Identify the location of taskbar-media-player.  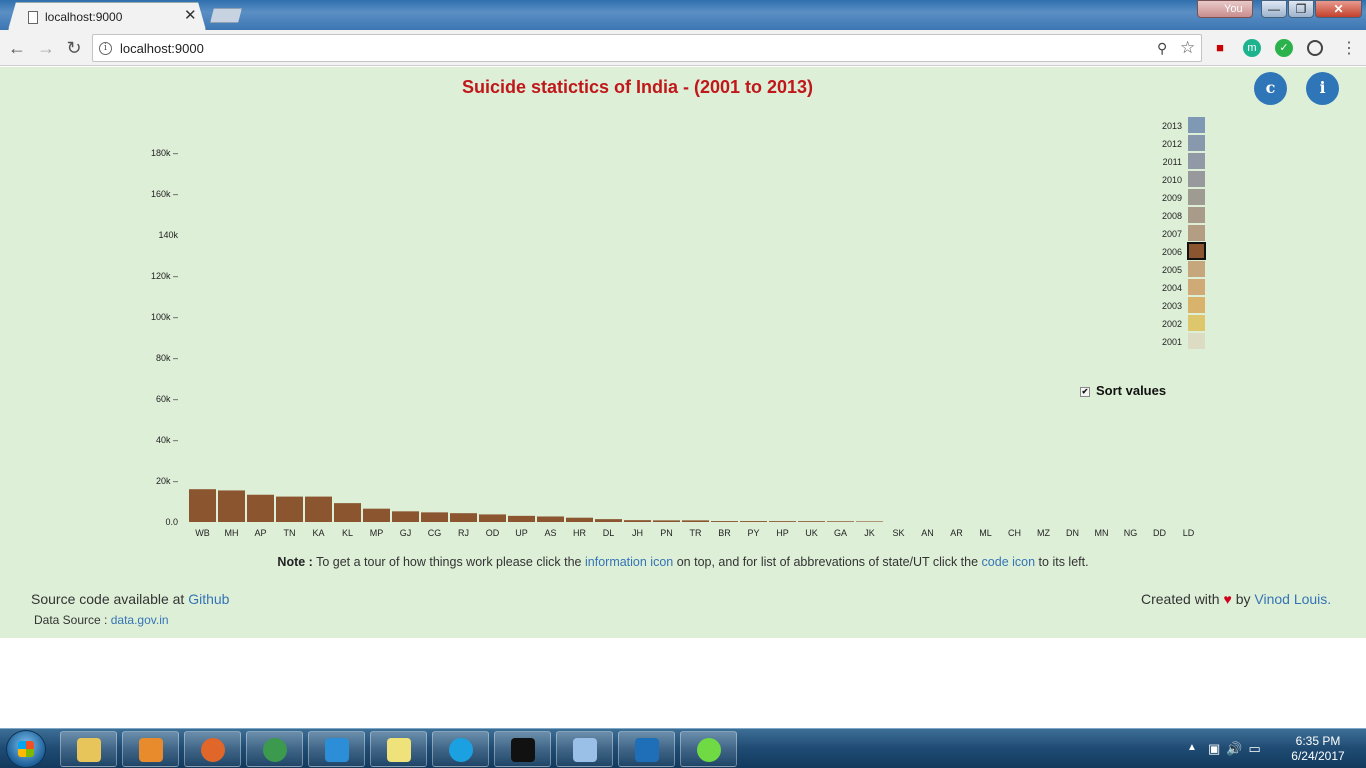
(150, 749).